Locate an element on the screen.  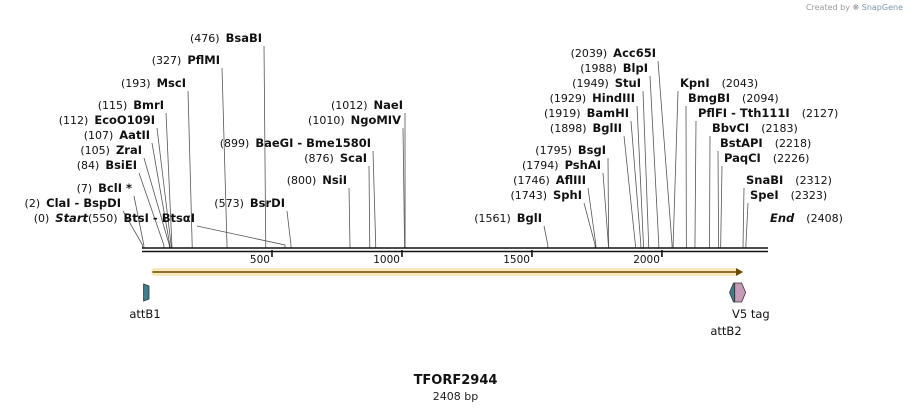
site-bsgi: (1795) BsgI is located at coordinates (570, 150).